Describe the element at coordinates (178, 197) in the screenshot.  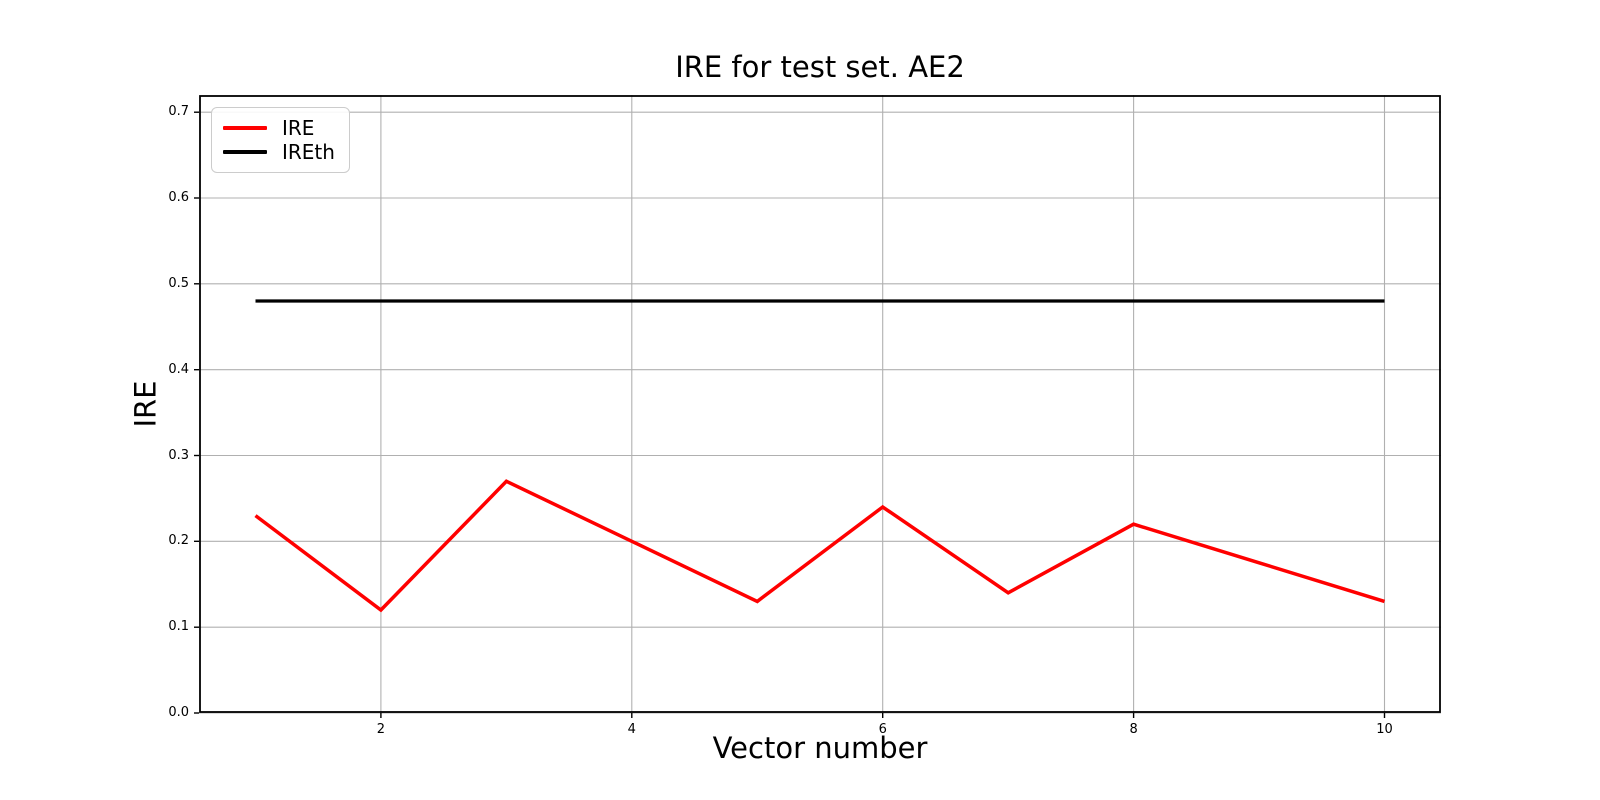
I see `y-tick-label: 0.6` at that location.